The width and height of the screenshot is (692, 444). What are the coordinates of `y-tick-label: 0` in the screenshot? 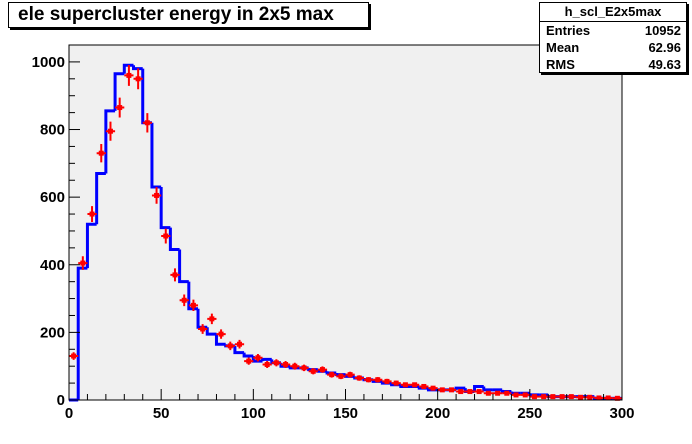 It's located at (61, 400).